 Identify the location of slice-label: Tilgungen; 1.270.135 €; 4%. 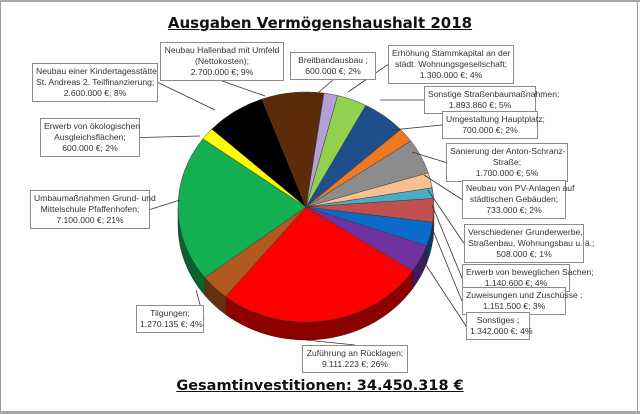
(170, 319).